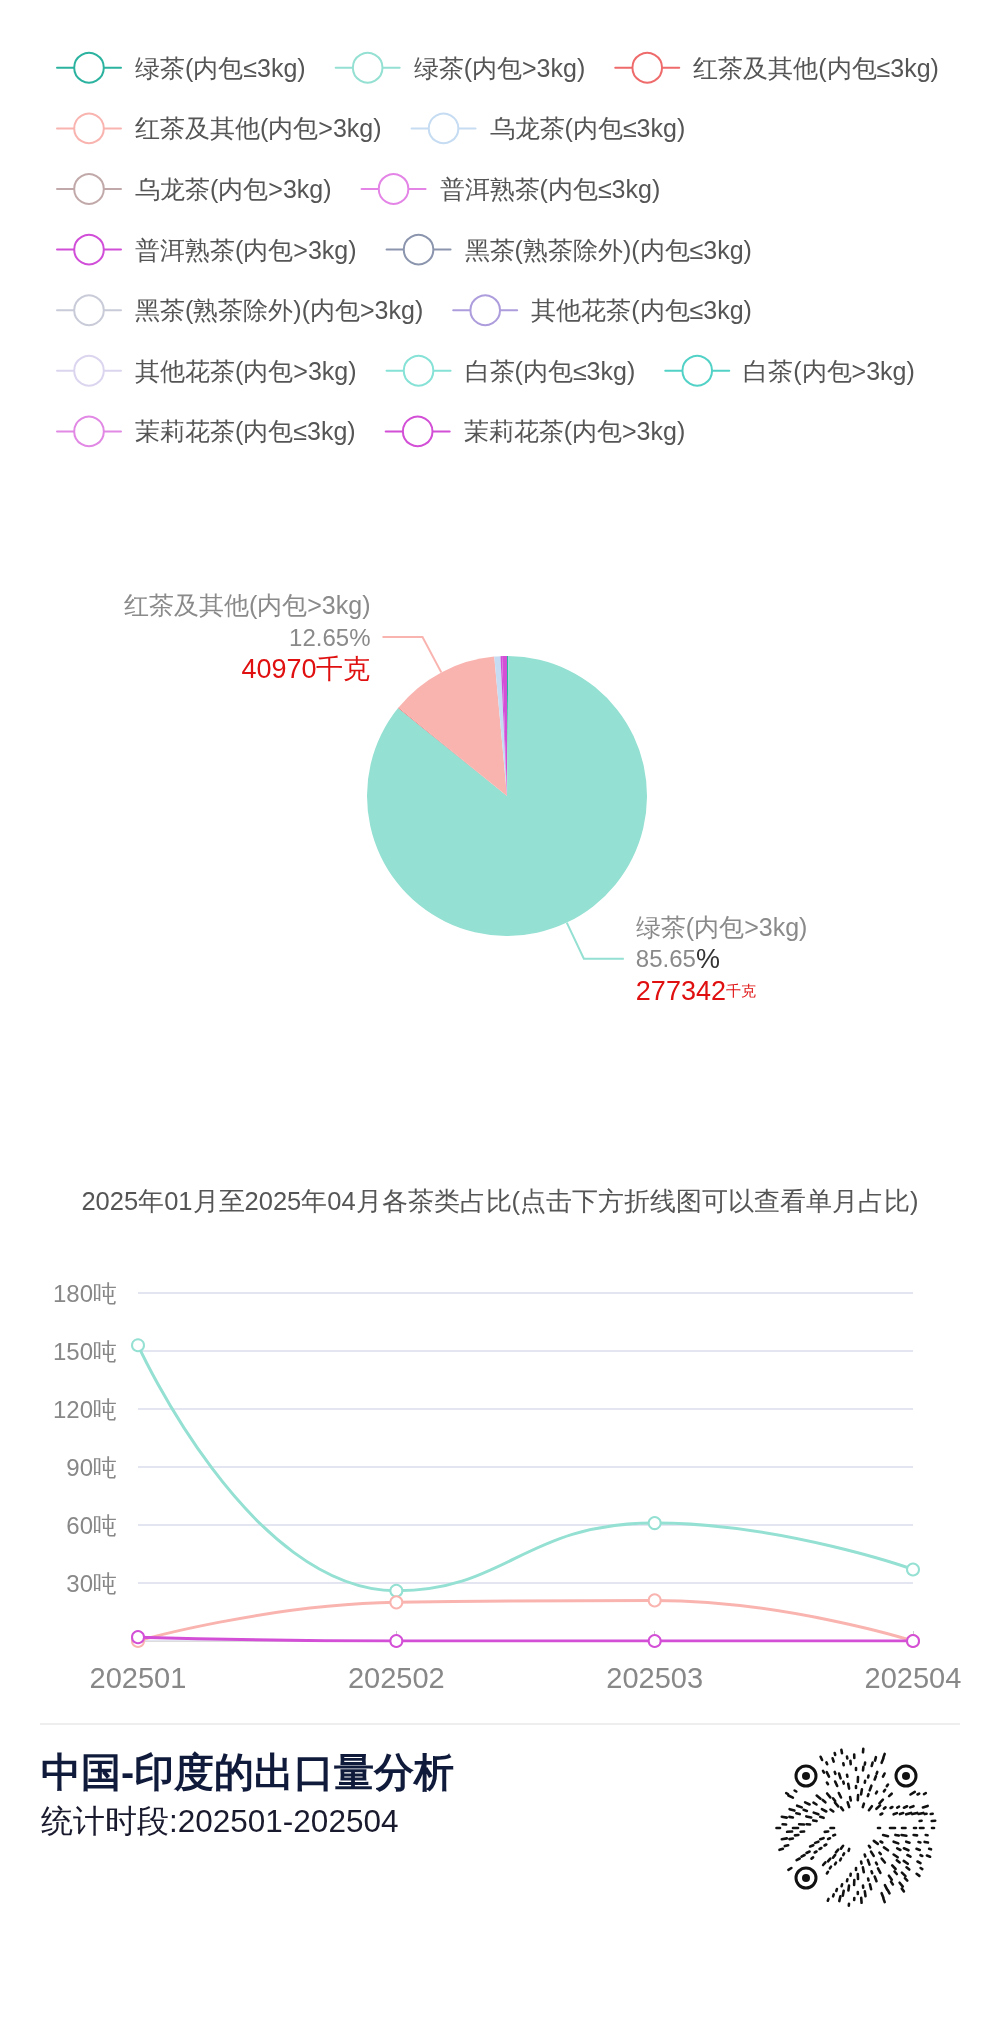 The image size is (1000, 2043). Describe the element at coordinates (721, 926) in the screenshot. I see `slice-label: 绿茶(内包>3kg)` at that location.